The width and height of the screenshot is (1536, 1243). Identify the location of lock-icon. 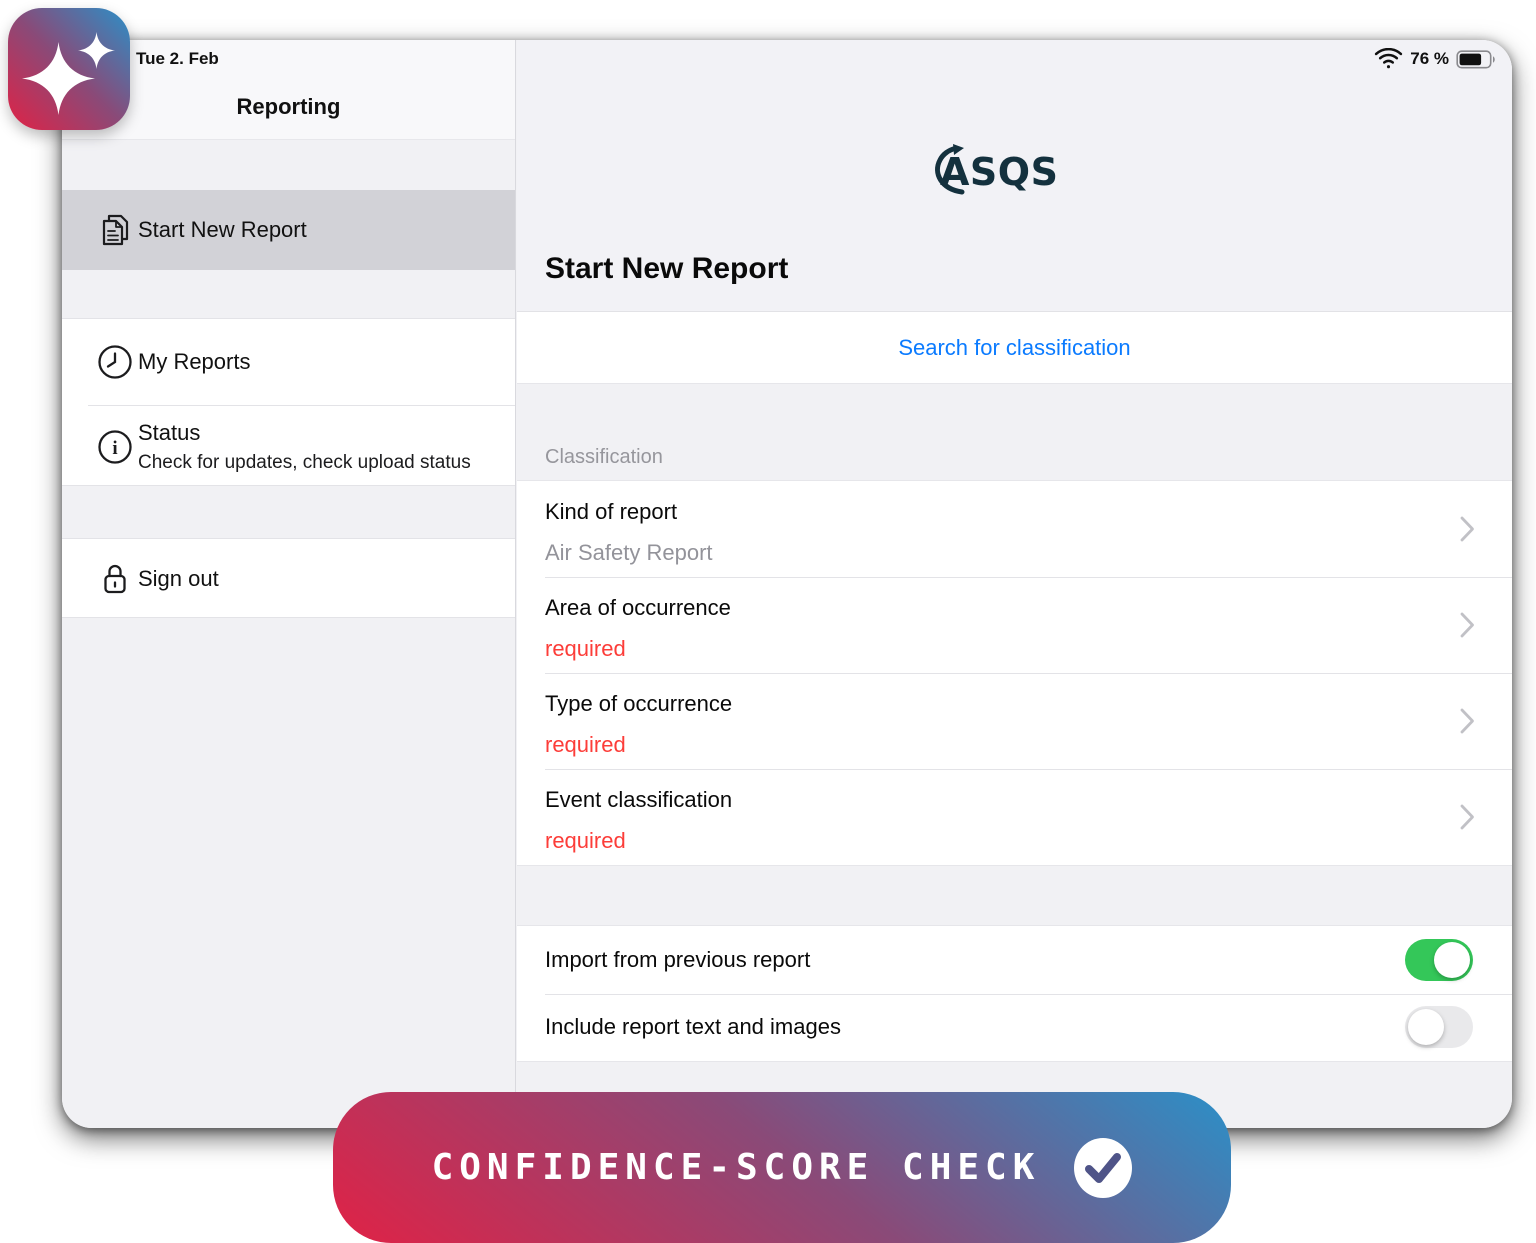
(115, 579).